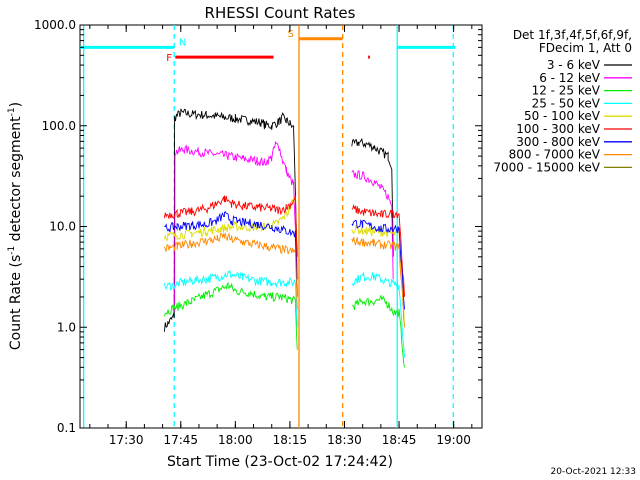 This screenshot has width=640, height=480. What do you see at coordinates (182, 42) in the screenshot?
I see `night-bar-label: N` at bounding box center [182, 42].